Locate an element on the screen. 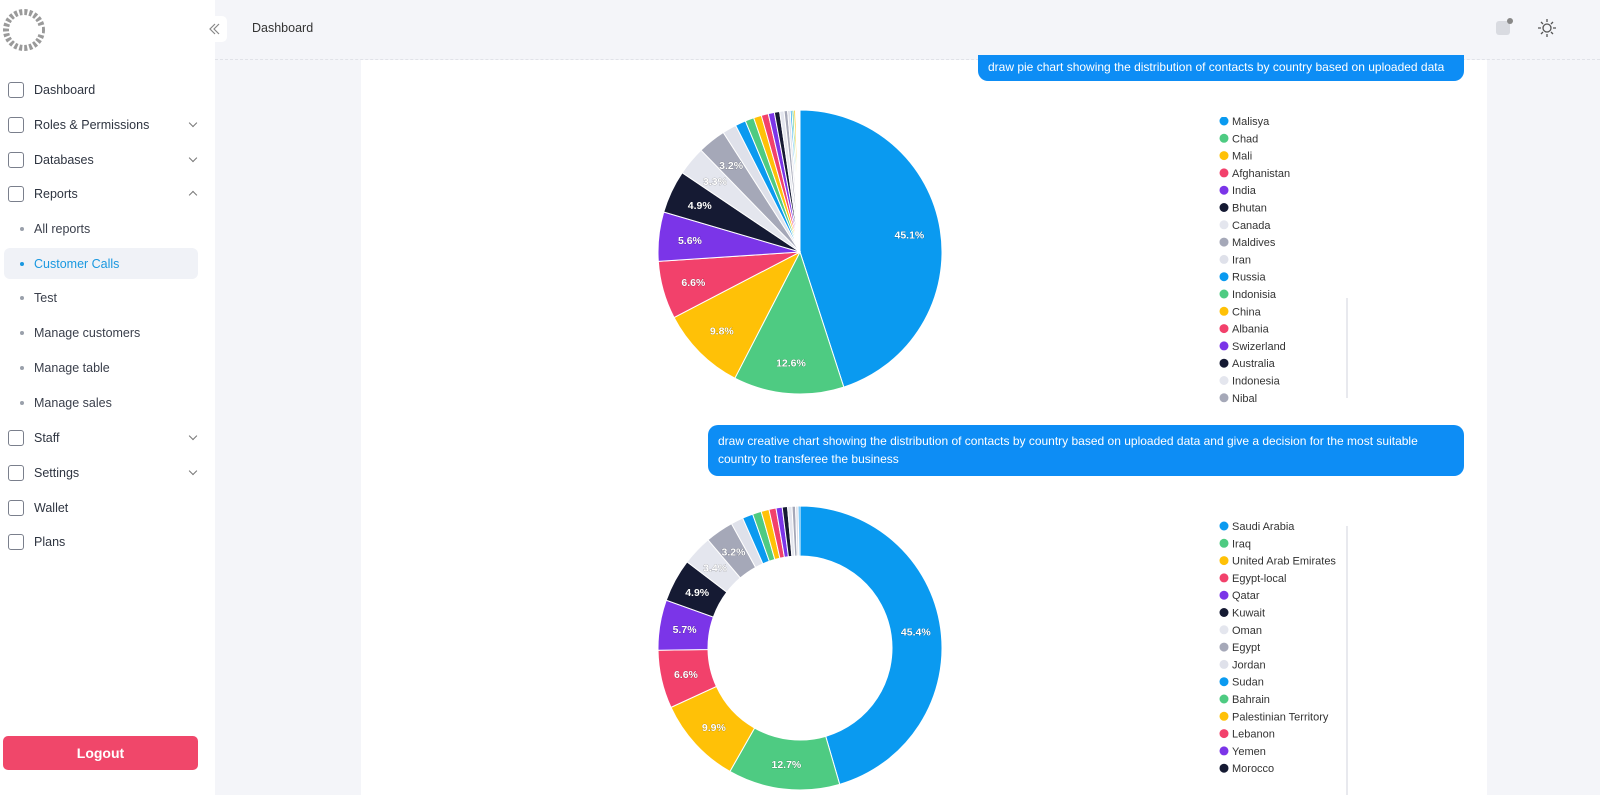  legend-label: Swizerland is located at coordinates (1259, 347).